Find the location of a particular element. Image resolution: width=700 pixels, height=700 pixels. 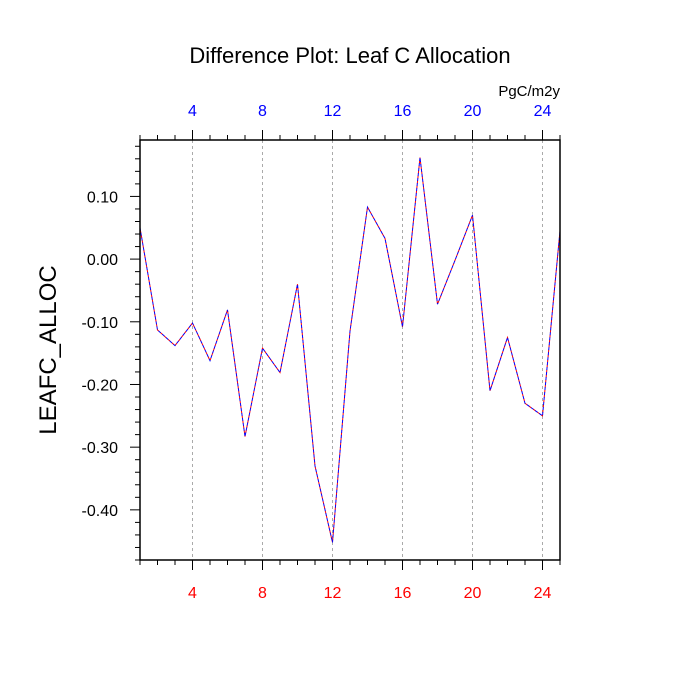

x-tick-label-bottom-12: 12 is located at coordinates (333, 593).